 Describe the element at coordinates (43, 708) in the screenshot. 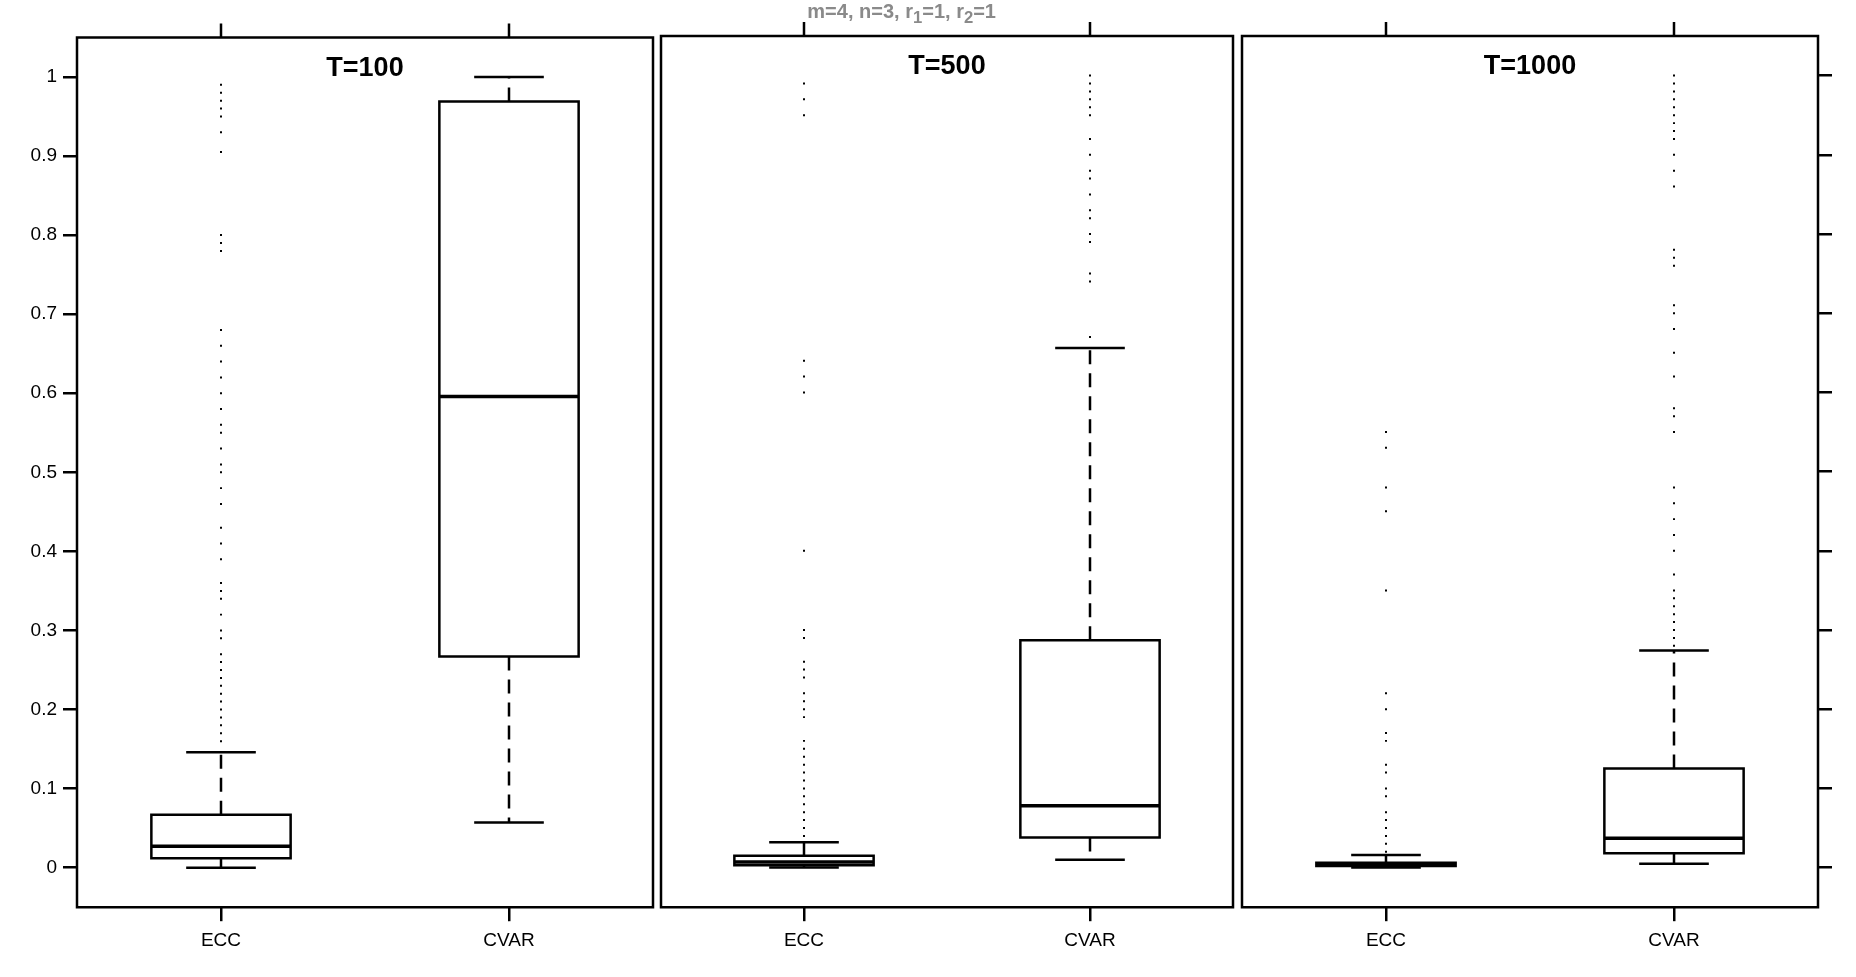

I see `y-tick-label: 0.2` at that location.